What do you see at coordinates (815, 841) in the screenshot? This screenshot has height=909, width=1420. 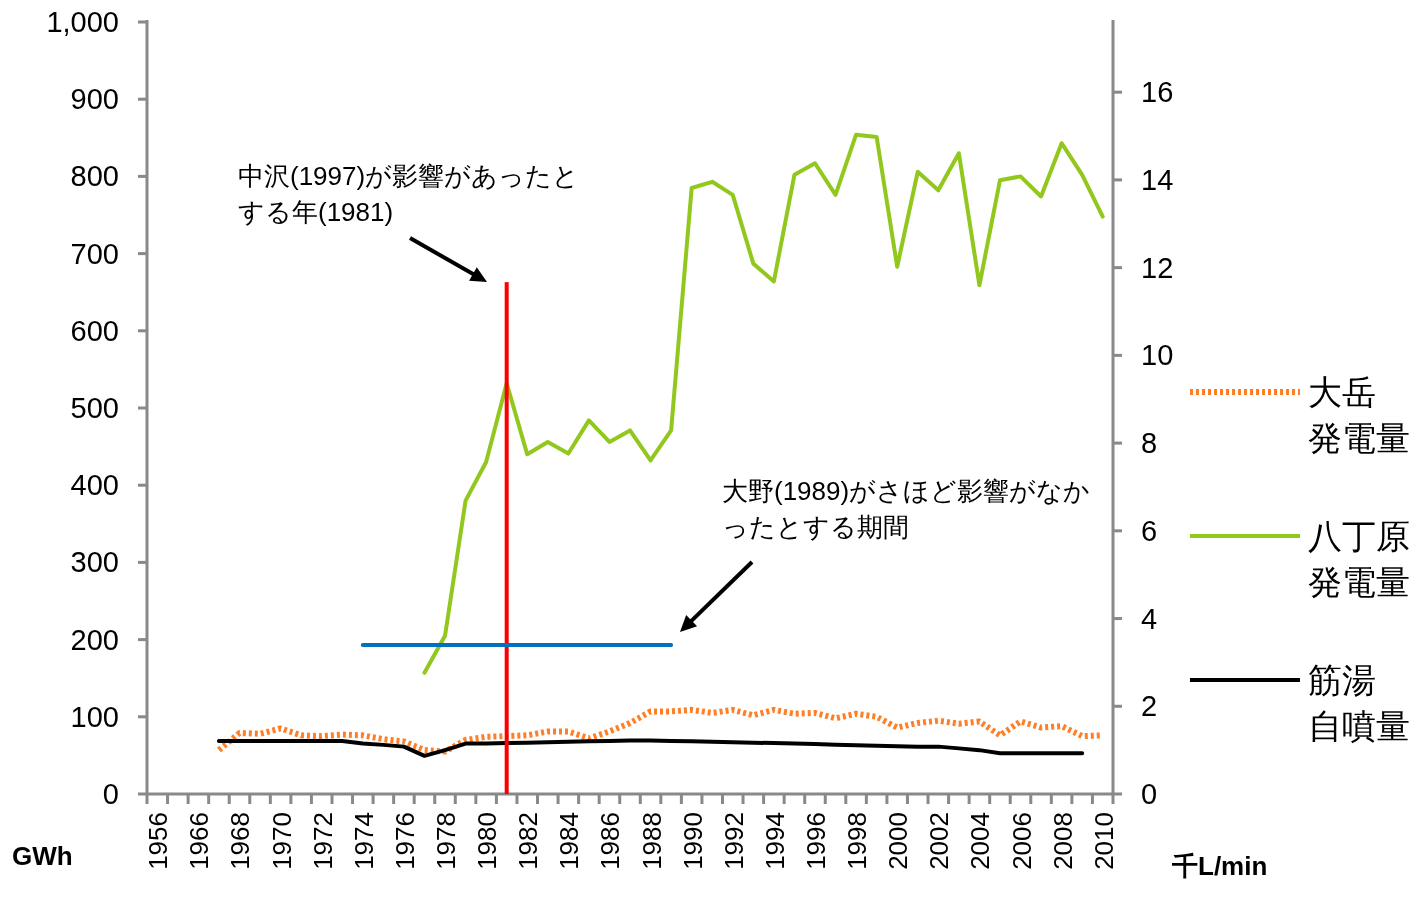 I see `x-tick-label: 1996` at bounding box center [815, 841].